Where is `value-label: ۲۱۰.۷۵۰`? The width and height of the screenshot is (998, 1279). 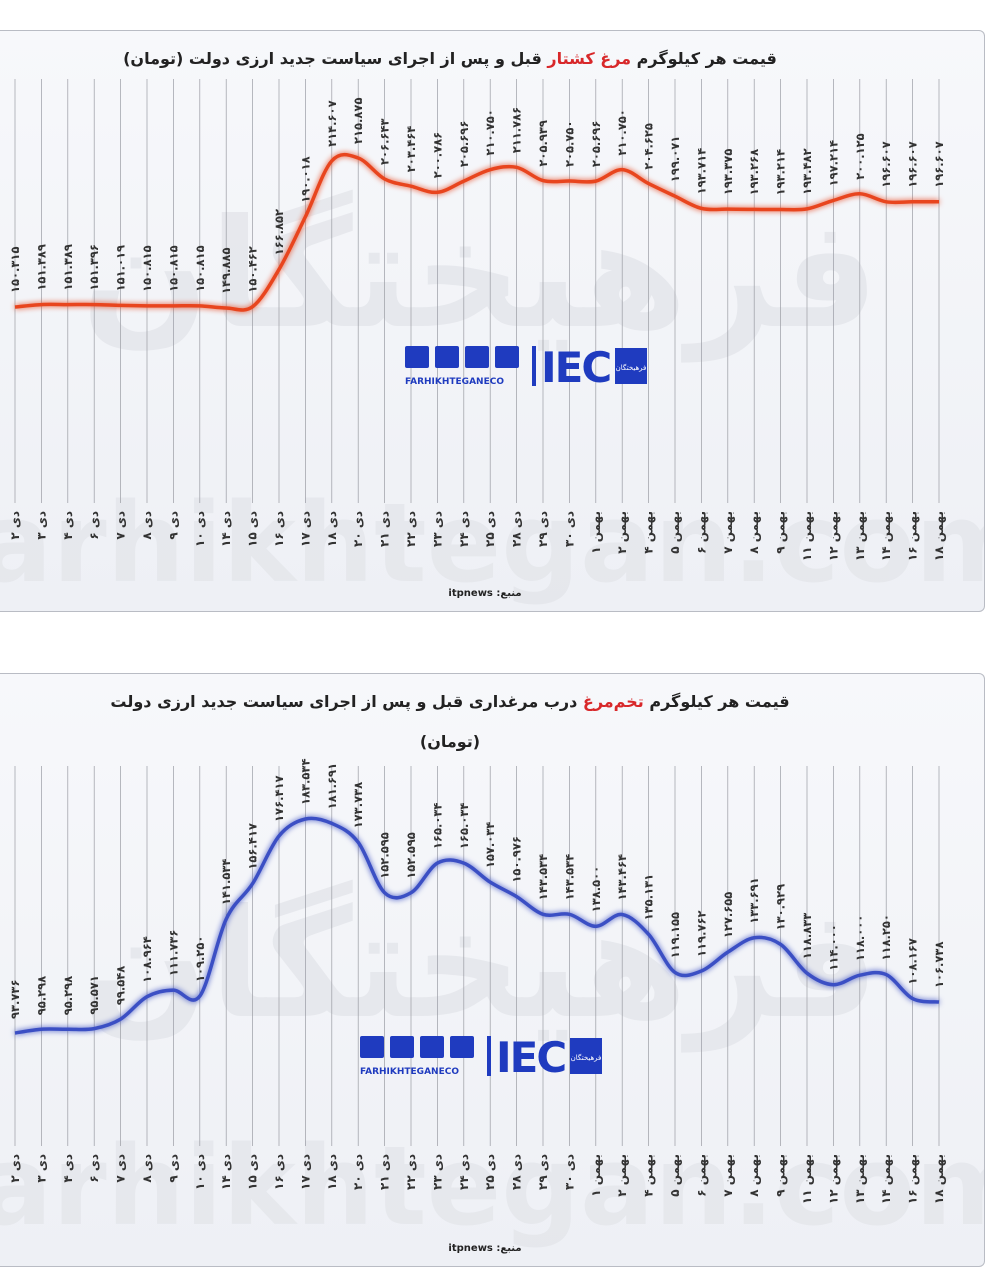 value-label: ۲۱۰.۷۵۰ is located at coordinates (490, 132).